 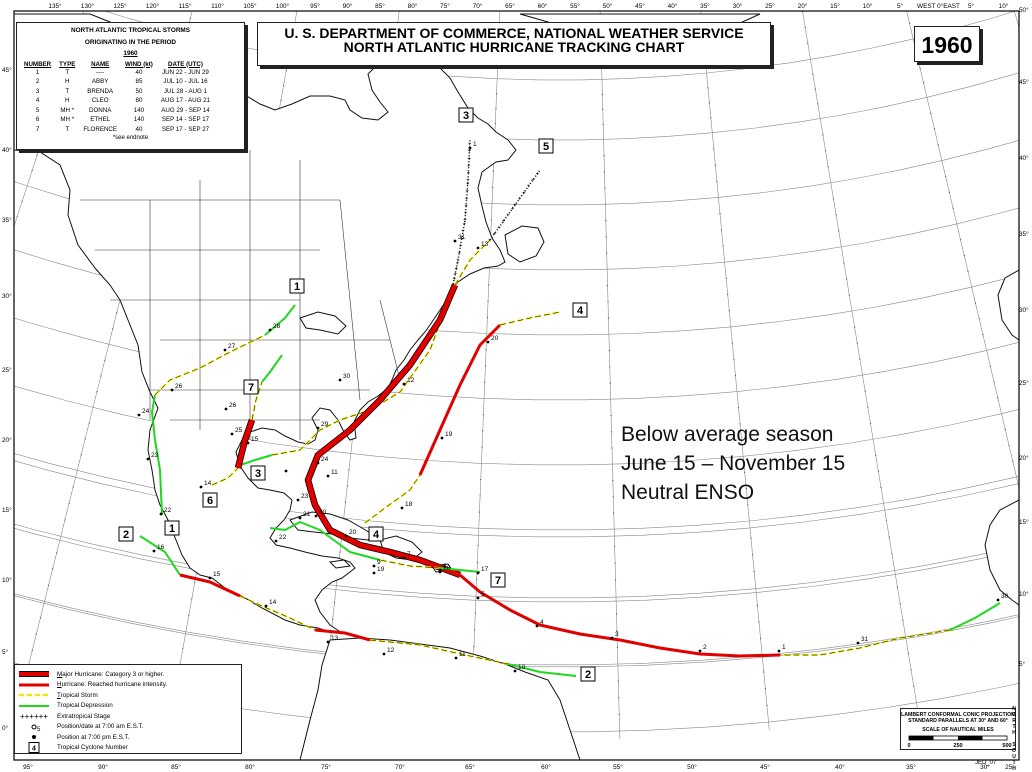 What do you see at coordinates (588, 675) in the screenshot?
I see `storm-number-label: 2` at bounding box center [588, 675].